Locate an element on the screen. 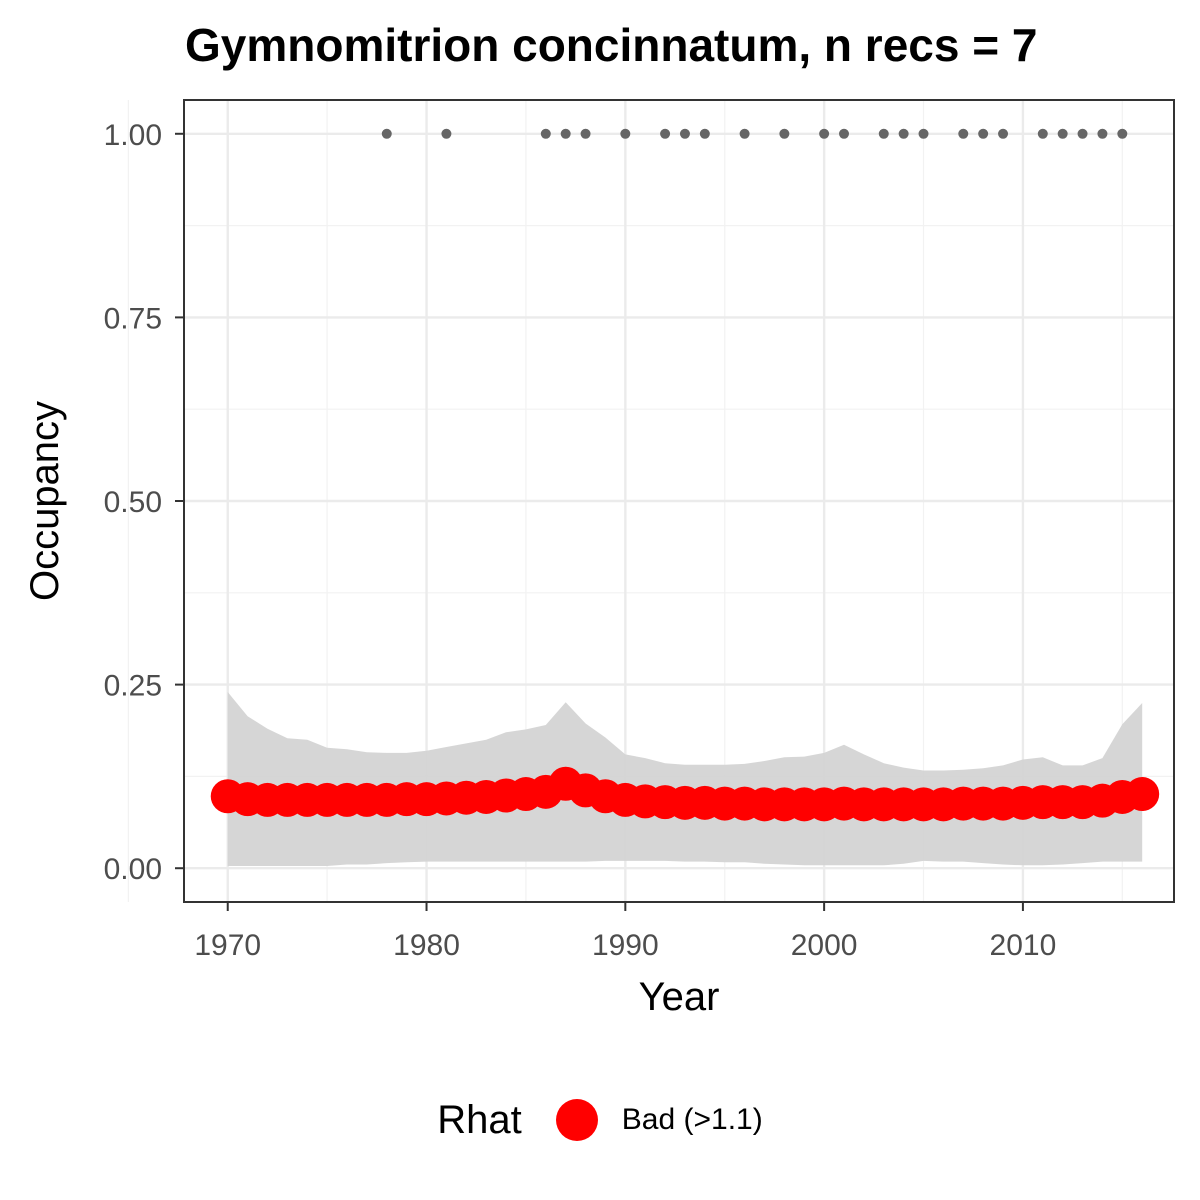 Image resolution: width=1200 pixels, height=1200 pixels. legend-label-bad: Bad (>1.1) is located at coordinates (692, 1119).